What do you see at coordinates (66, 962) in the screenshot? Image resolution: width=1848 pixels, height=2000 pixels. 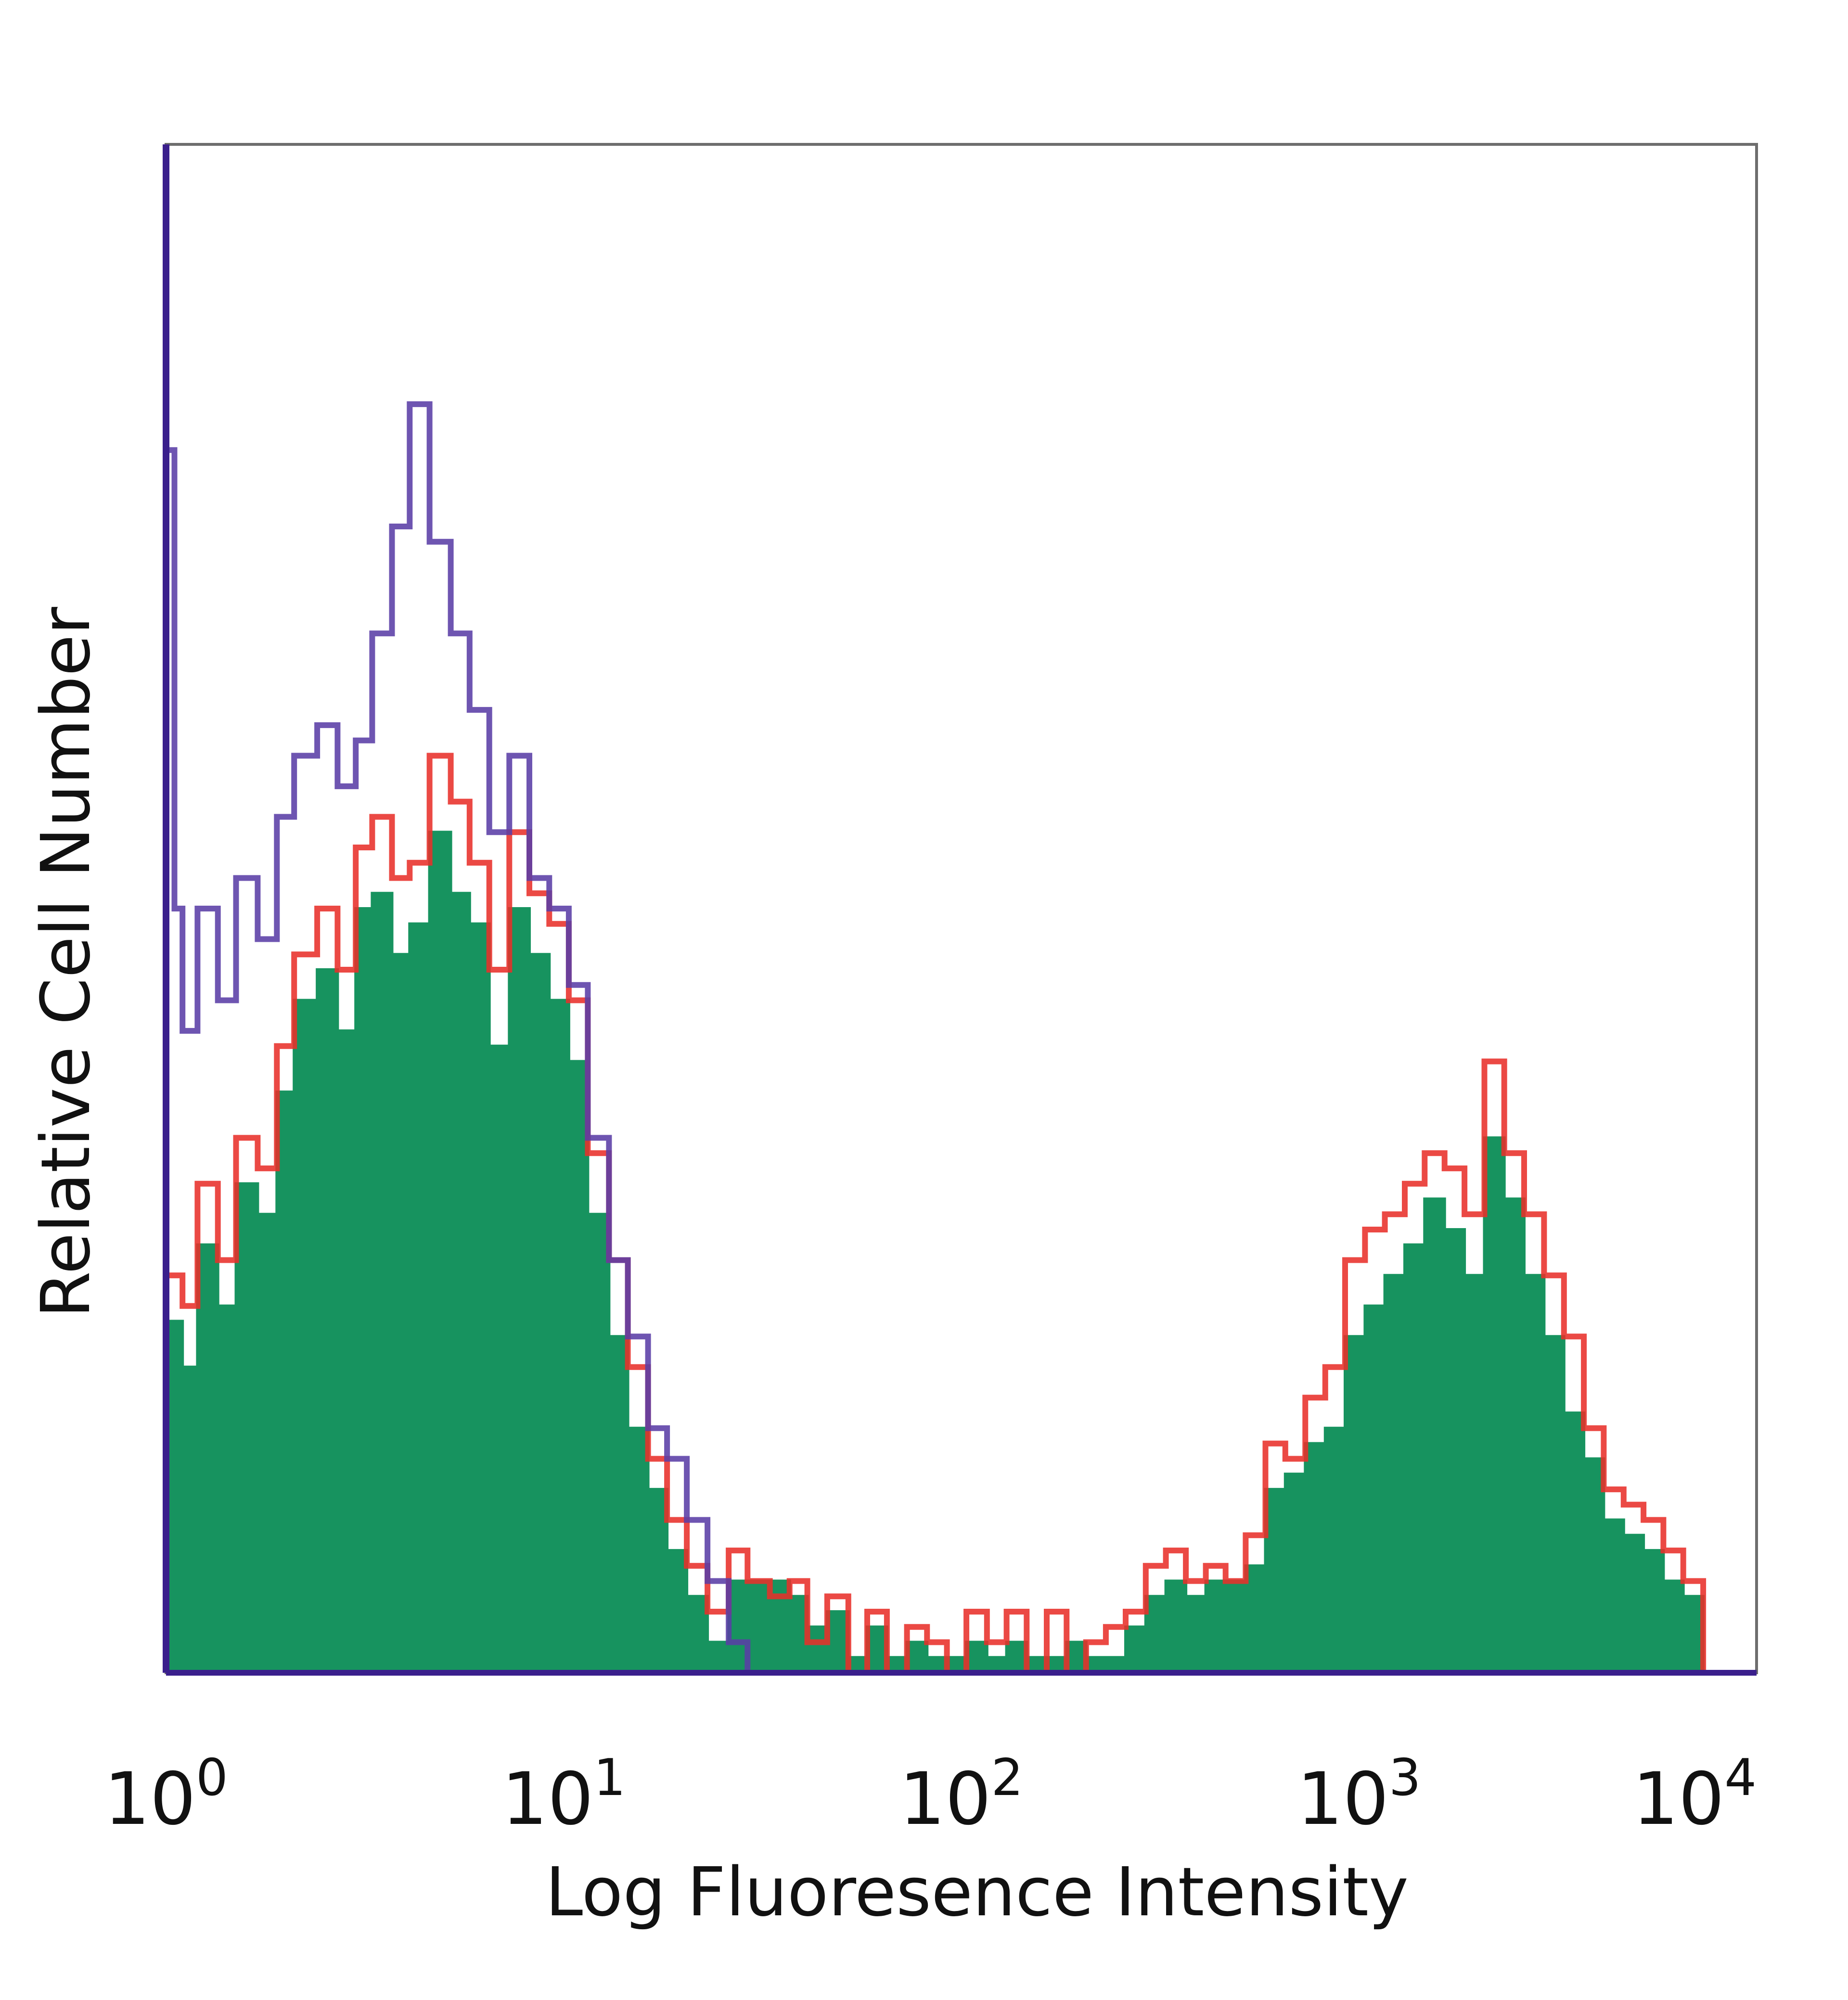 I see `y-axis-label: Relative Cell Number` at bounding box center [66, 962].